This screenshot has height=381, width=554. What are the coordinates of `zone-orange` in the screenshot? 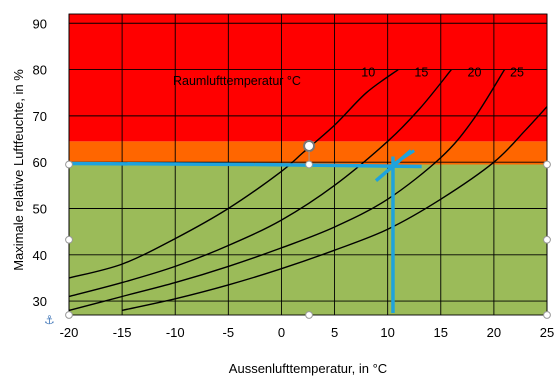 It's located at (308, 153).